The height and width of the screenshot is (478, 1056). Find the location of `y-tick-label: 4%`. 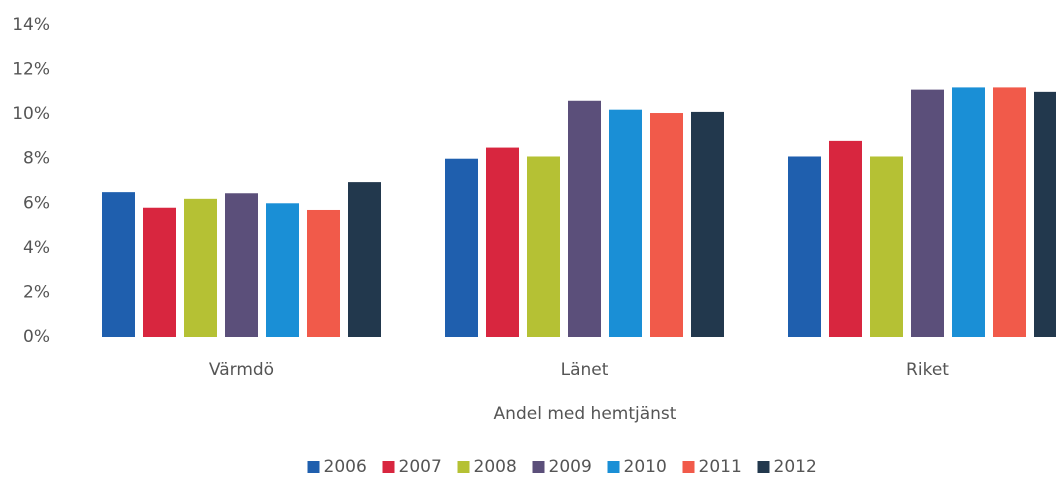

y-tick-label: 4% is located at coordinates (36, 248).